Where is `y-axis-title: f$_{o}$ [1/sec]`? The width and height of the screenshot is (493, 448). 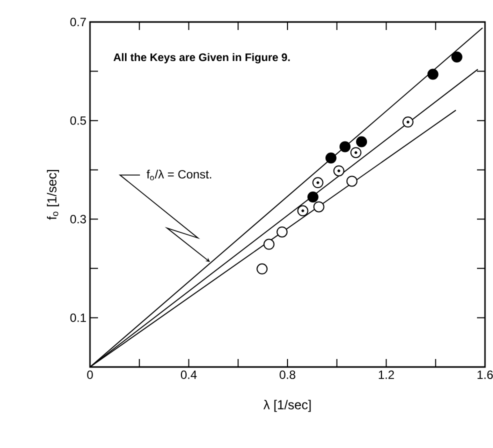
y-axis-title: f$_{o}$ [1/sec] is located at coordinates (53, 195).